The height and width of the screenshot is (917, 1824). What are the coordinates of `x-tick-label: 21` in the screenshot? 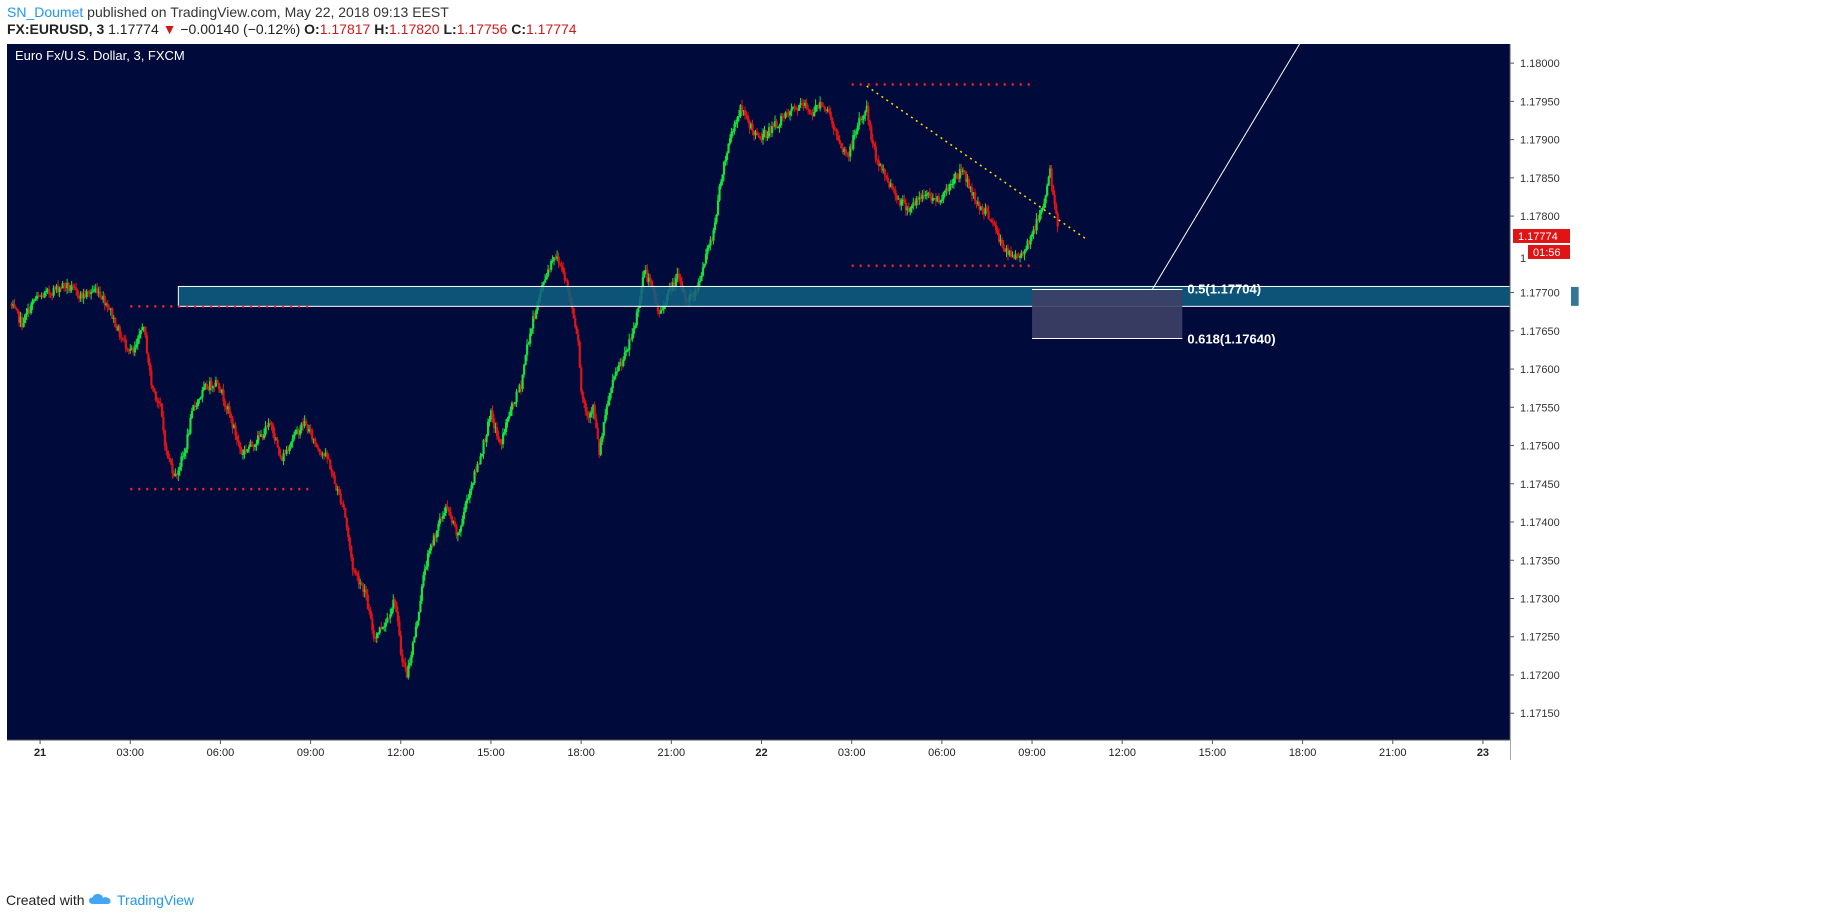 It's located at (40, 753).